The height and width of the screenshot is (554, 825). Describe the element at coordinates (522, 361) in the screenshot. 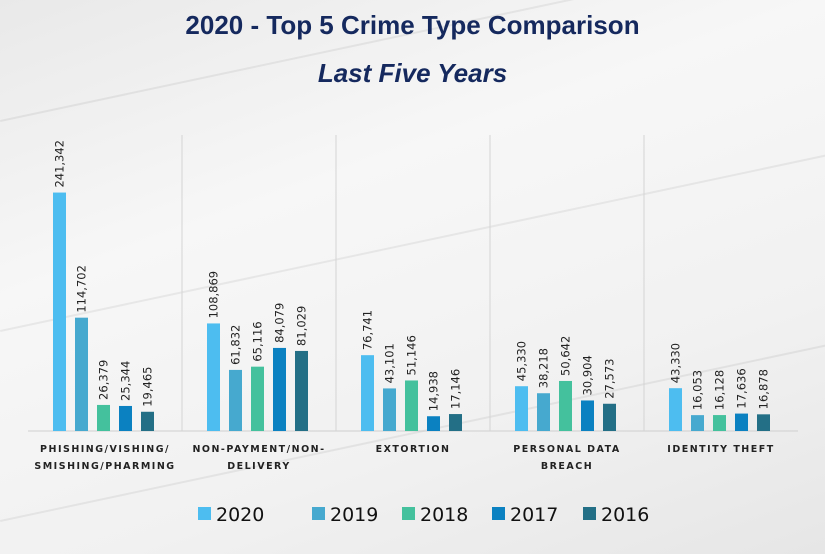

I see `data-label: 45,330` at that location.